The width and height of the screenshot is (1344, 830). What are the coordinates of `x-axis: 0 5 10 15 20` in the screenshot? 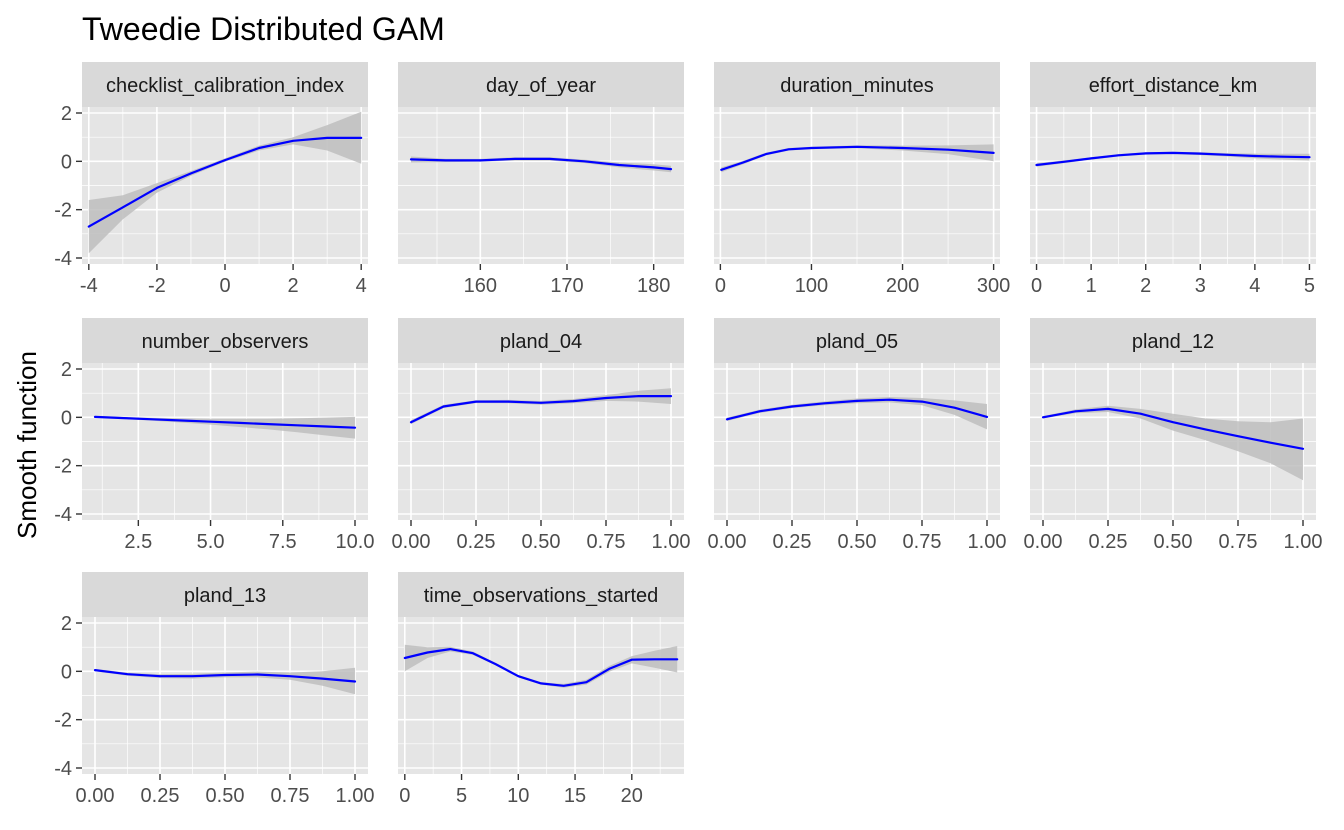 It's located at (521, 790).